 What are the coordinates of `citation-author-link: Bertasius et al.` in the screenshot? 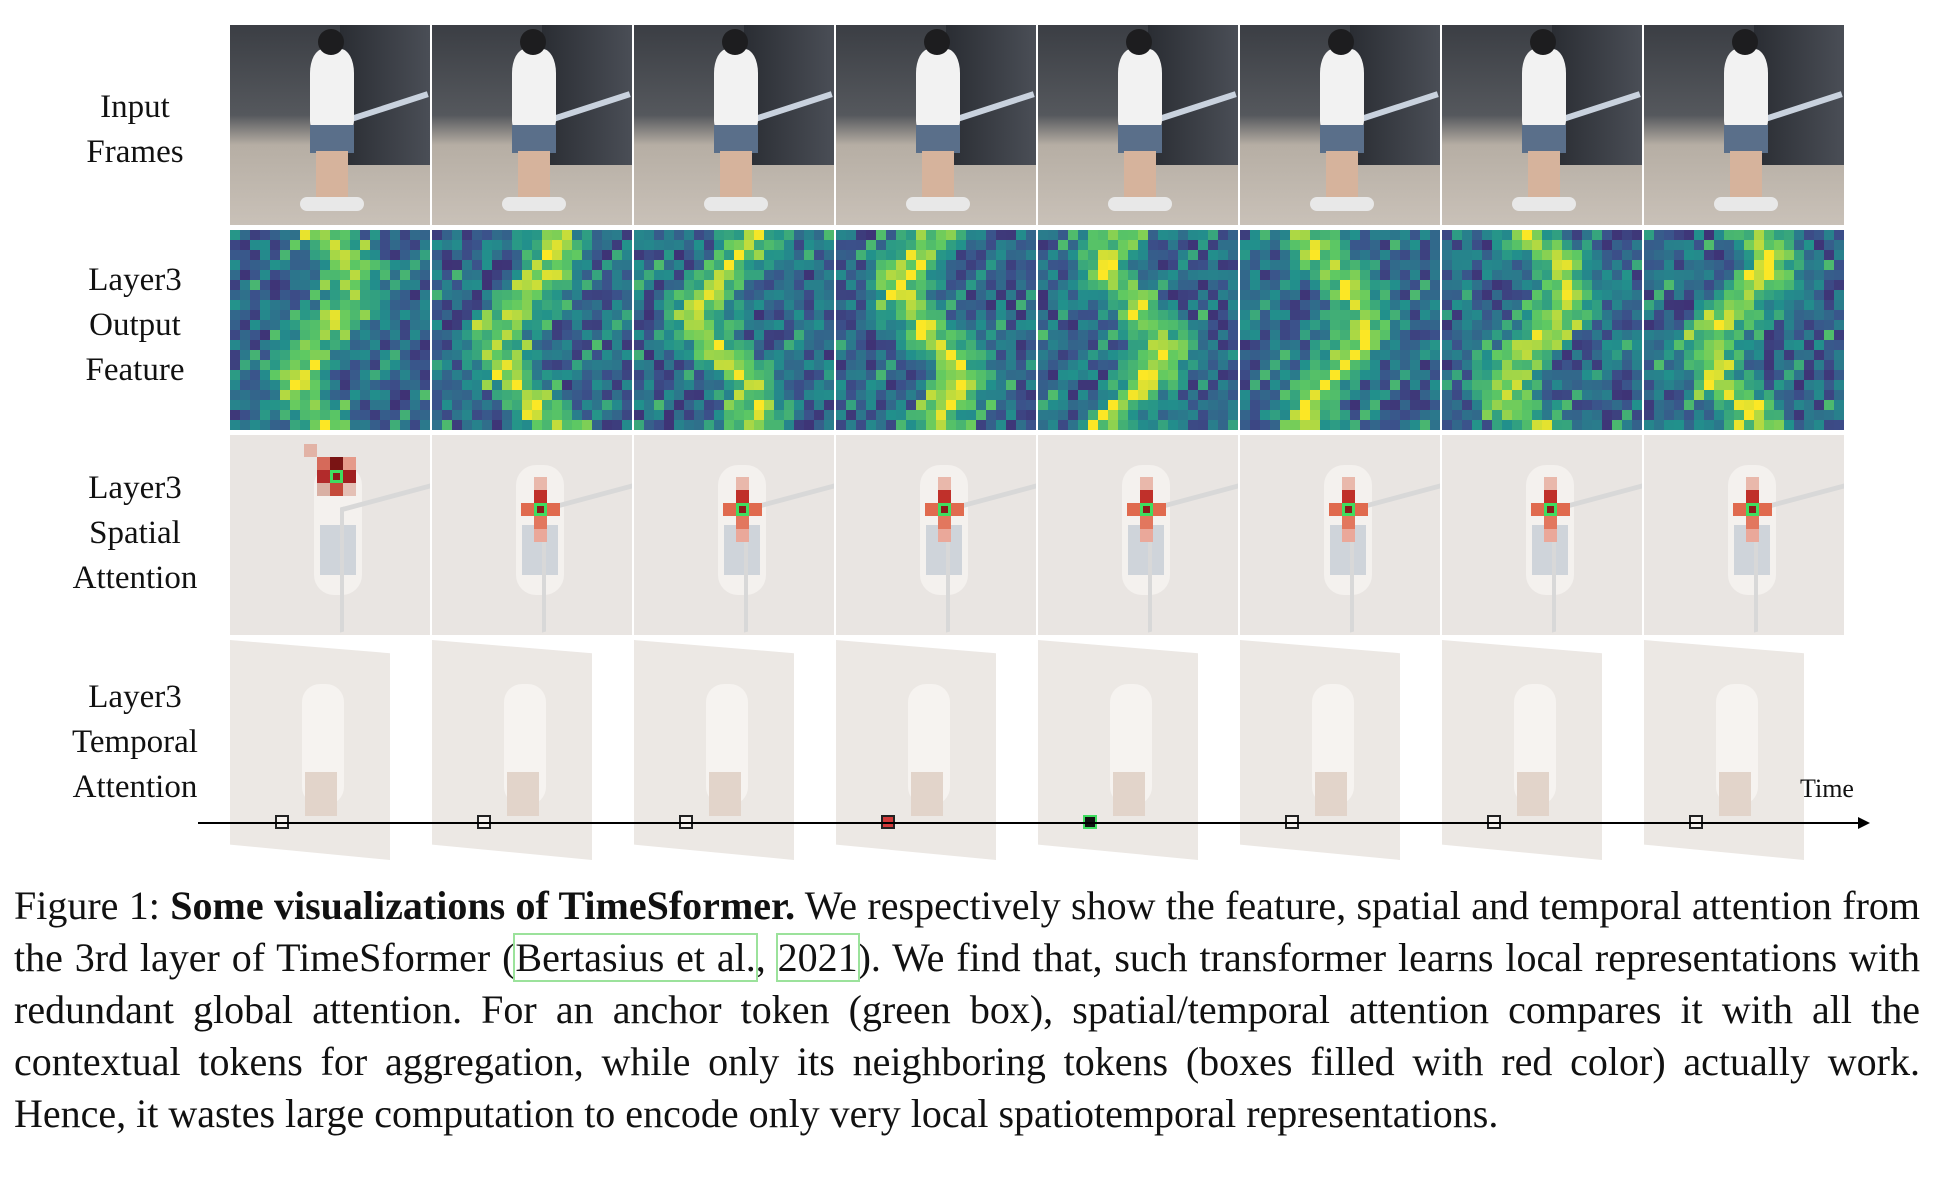 It's located at (635, 957).